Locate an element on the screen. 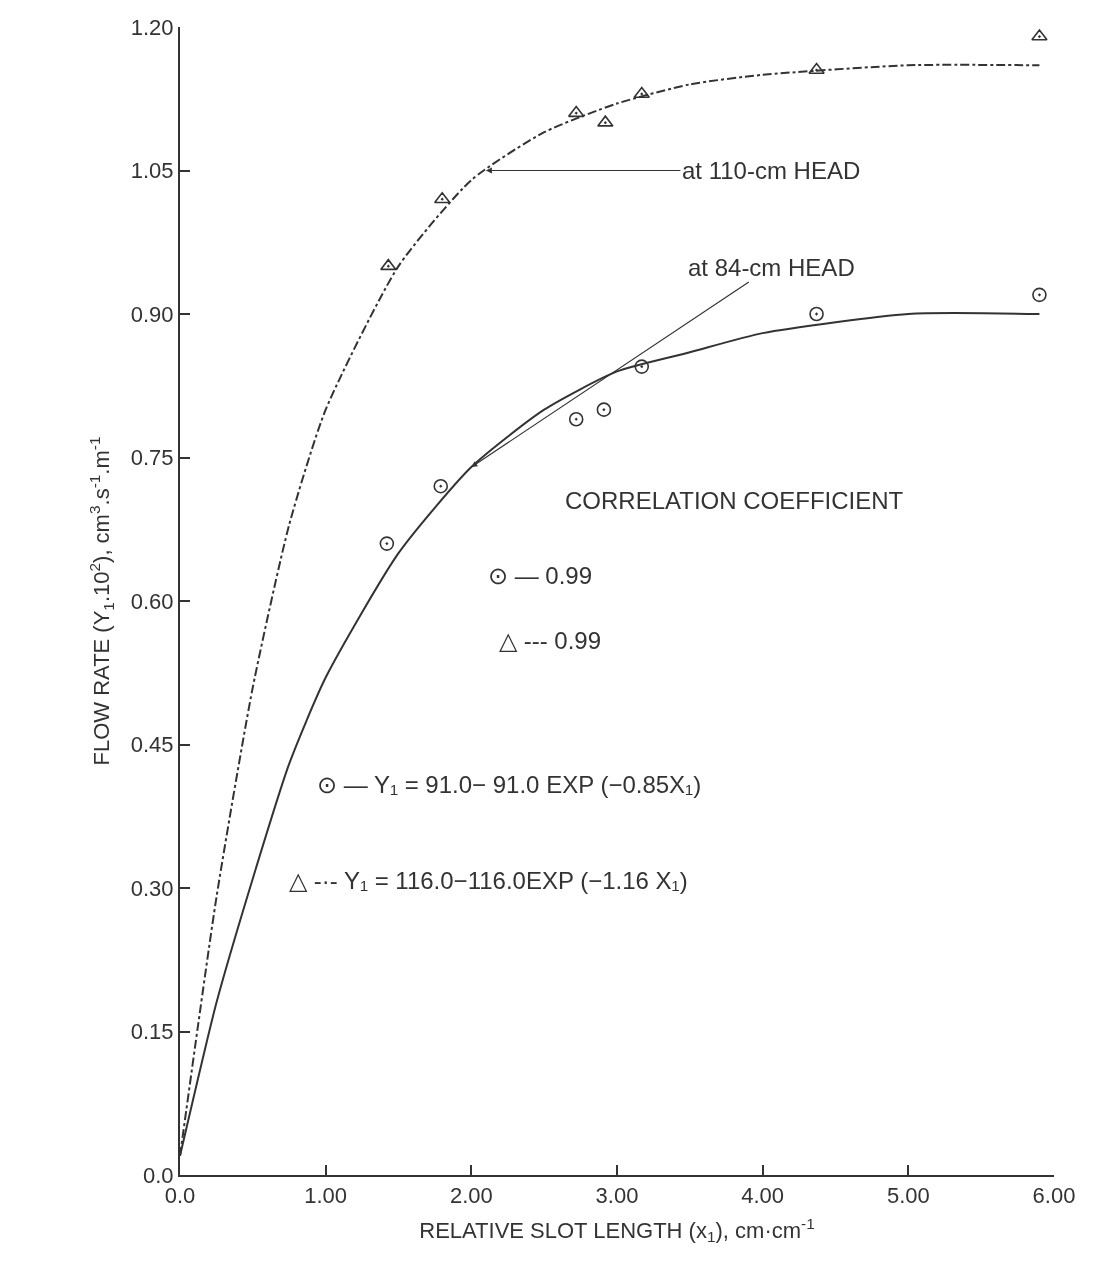  x-tick-label: 5.00 is located at coordinates (908, 1196).